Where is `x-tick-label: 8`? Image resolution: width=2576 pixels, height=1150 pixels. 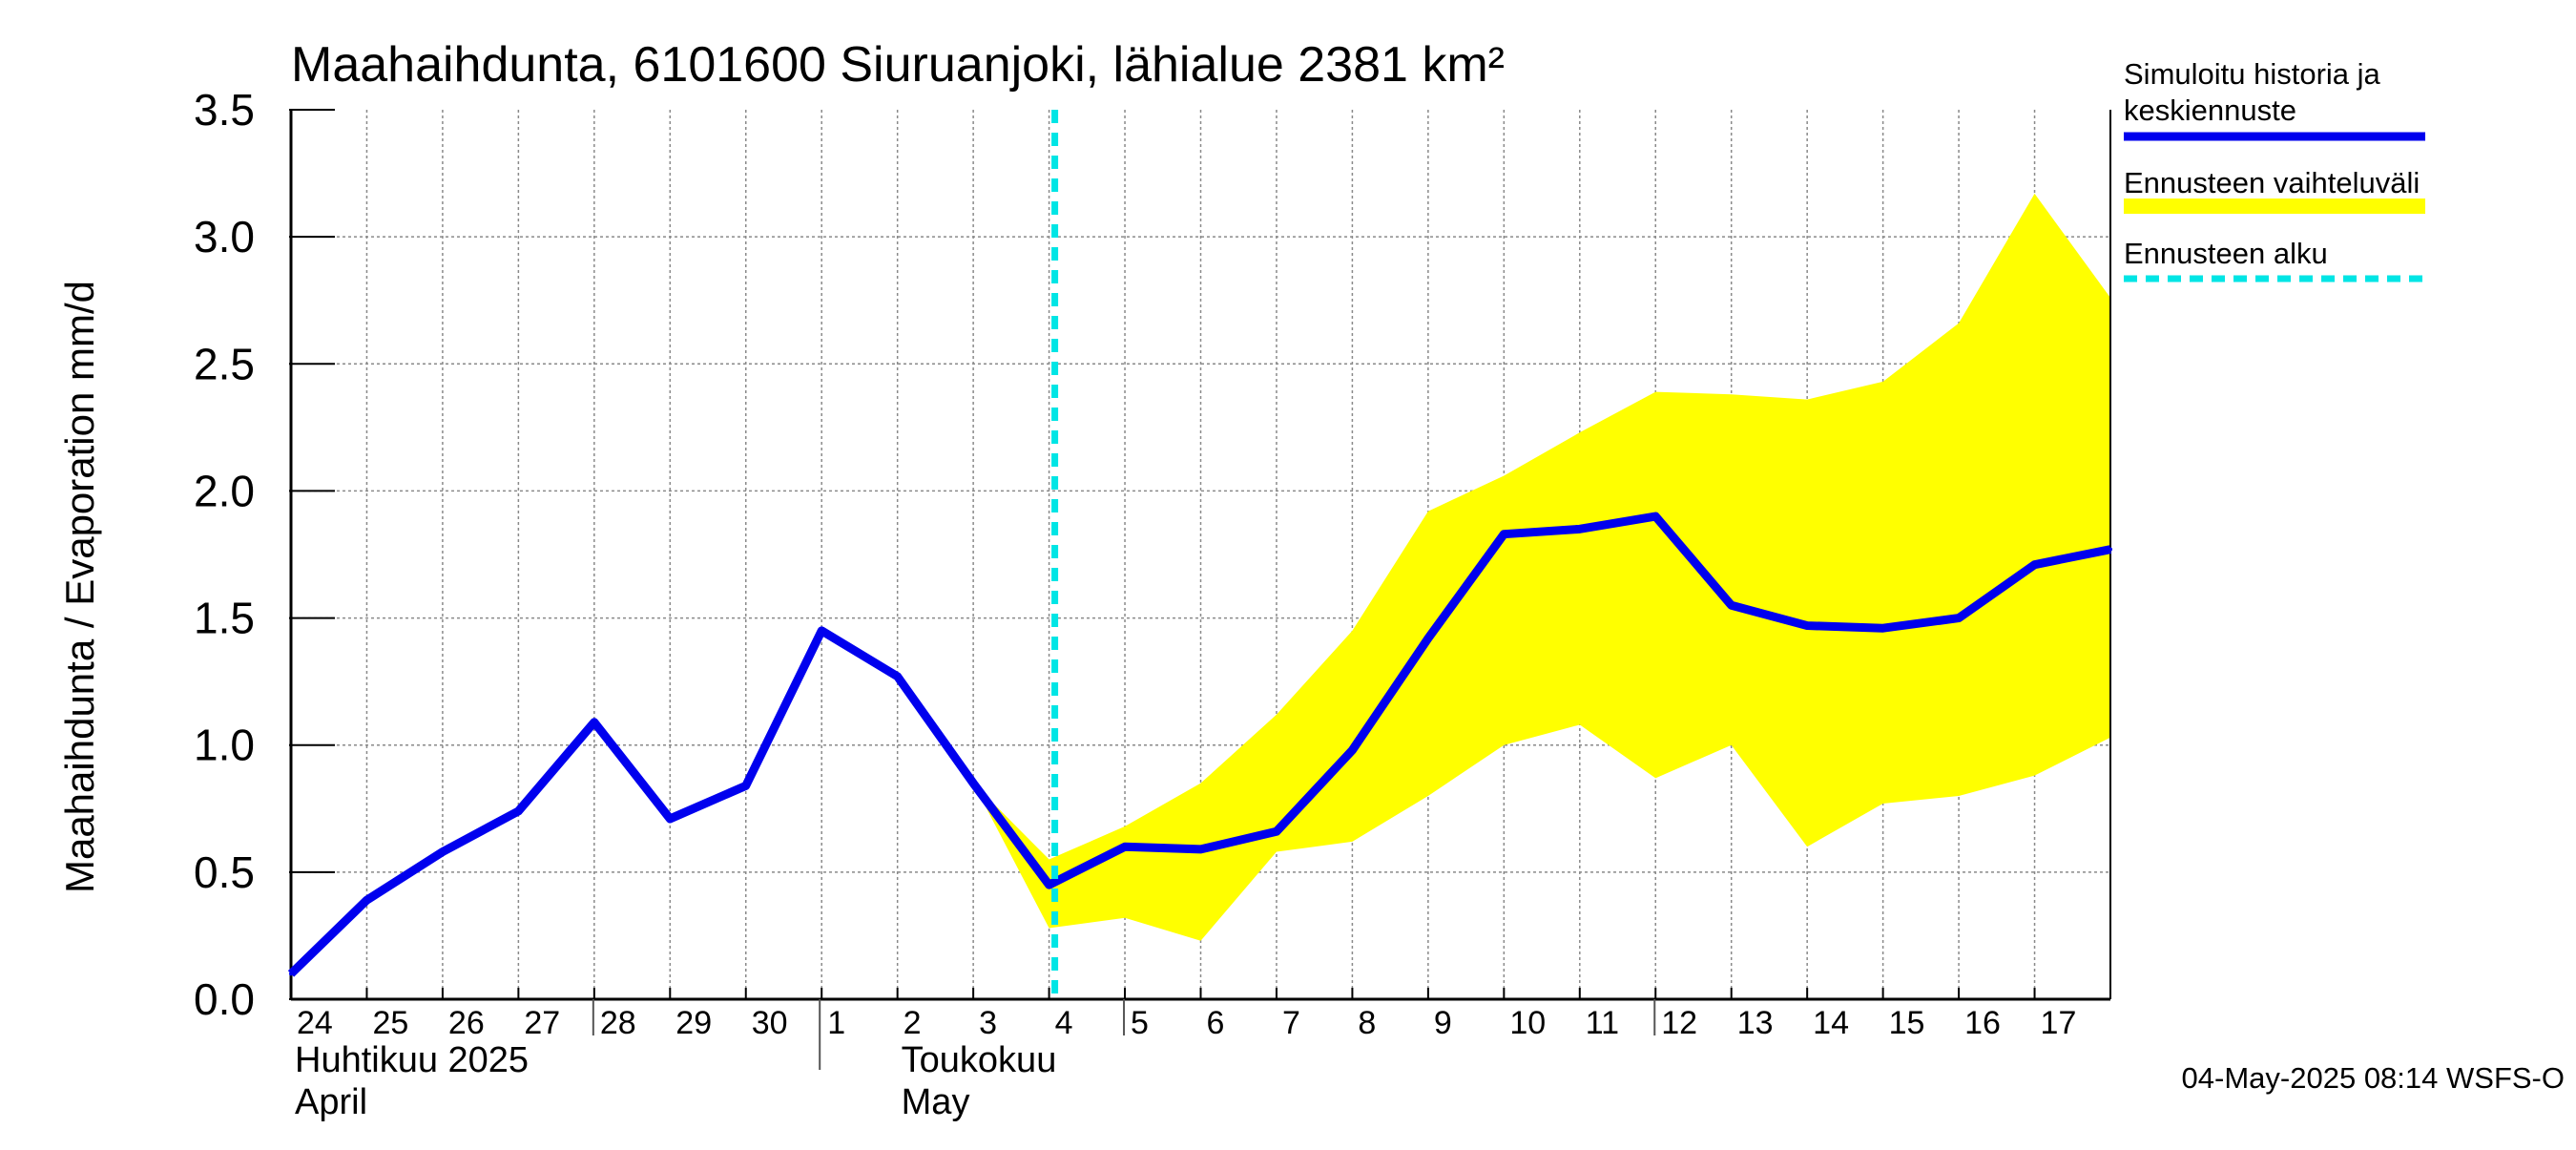 x-tick-label: 8 is located at coordinates (1367, 1023).